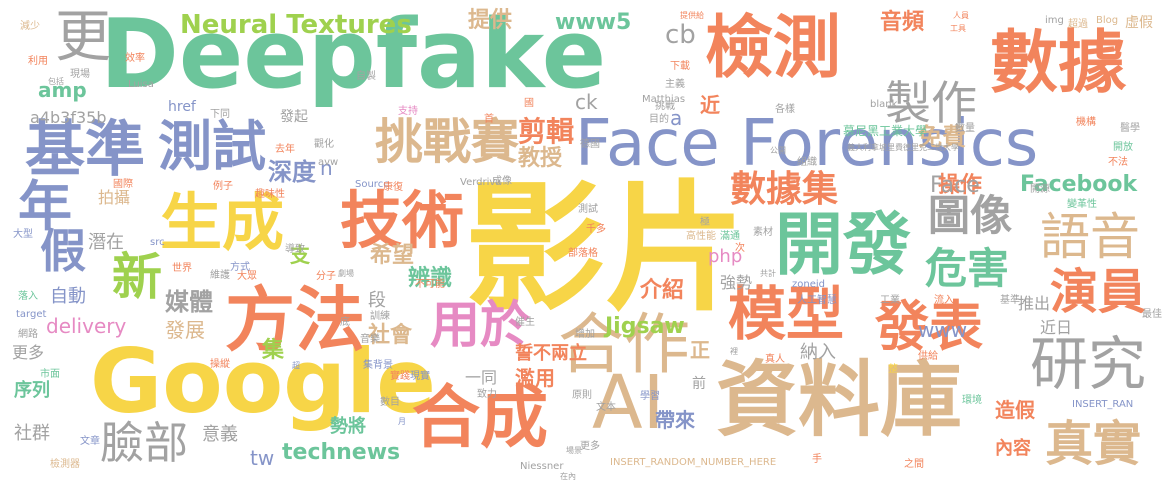 The width and height of the screenshot is (1175, 482). What do you see at coordinates (763, 232) in the screenshot?
I see `word-cloud-term: 素材` at bounding box center [763, 232].